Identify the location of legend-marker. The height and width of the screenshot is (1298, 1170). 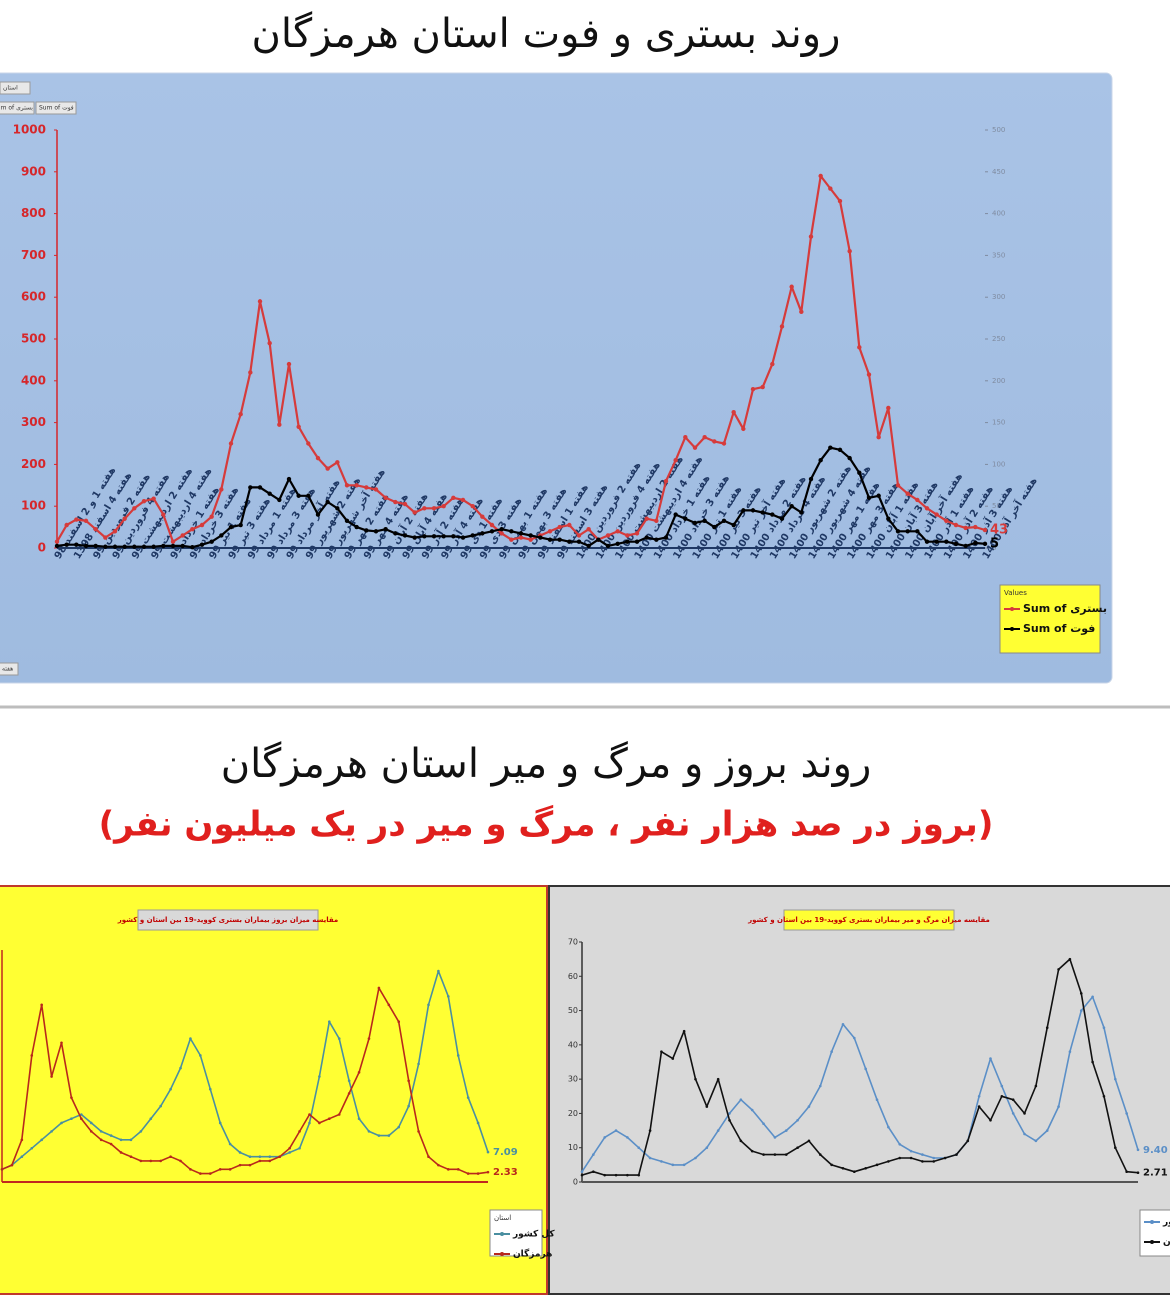
(502, 1254).